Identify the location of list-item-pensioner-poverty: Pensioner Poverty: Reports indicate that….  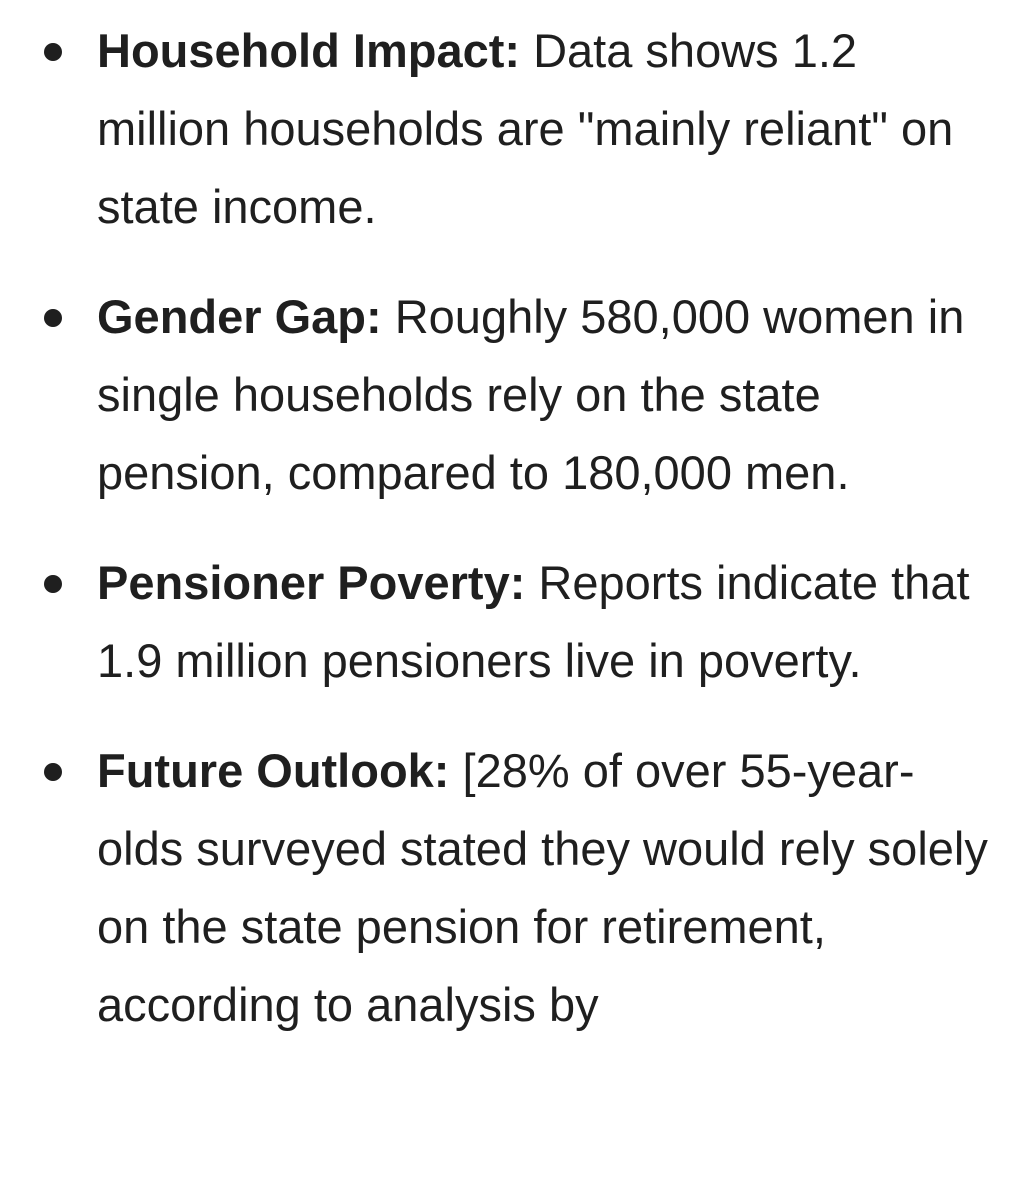
(517, 622).